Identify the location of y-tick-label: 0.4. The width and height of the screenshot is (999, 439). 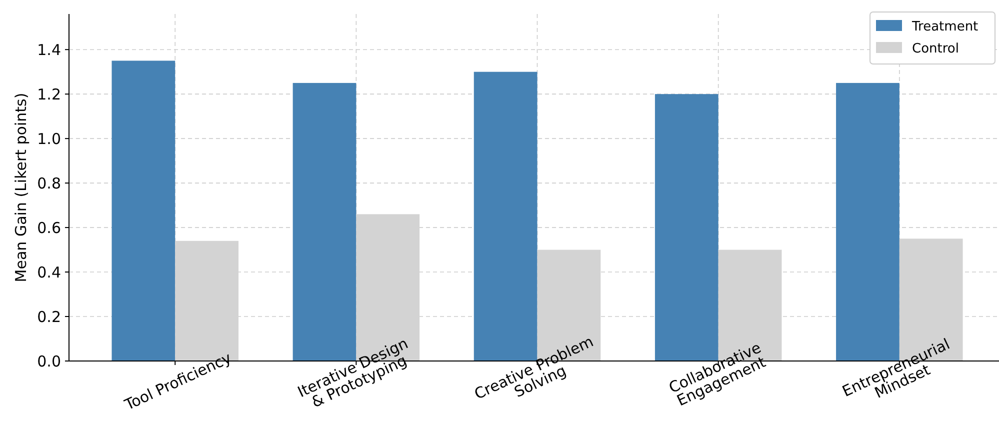
(49, 272).